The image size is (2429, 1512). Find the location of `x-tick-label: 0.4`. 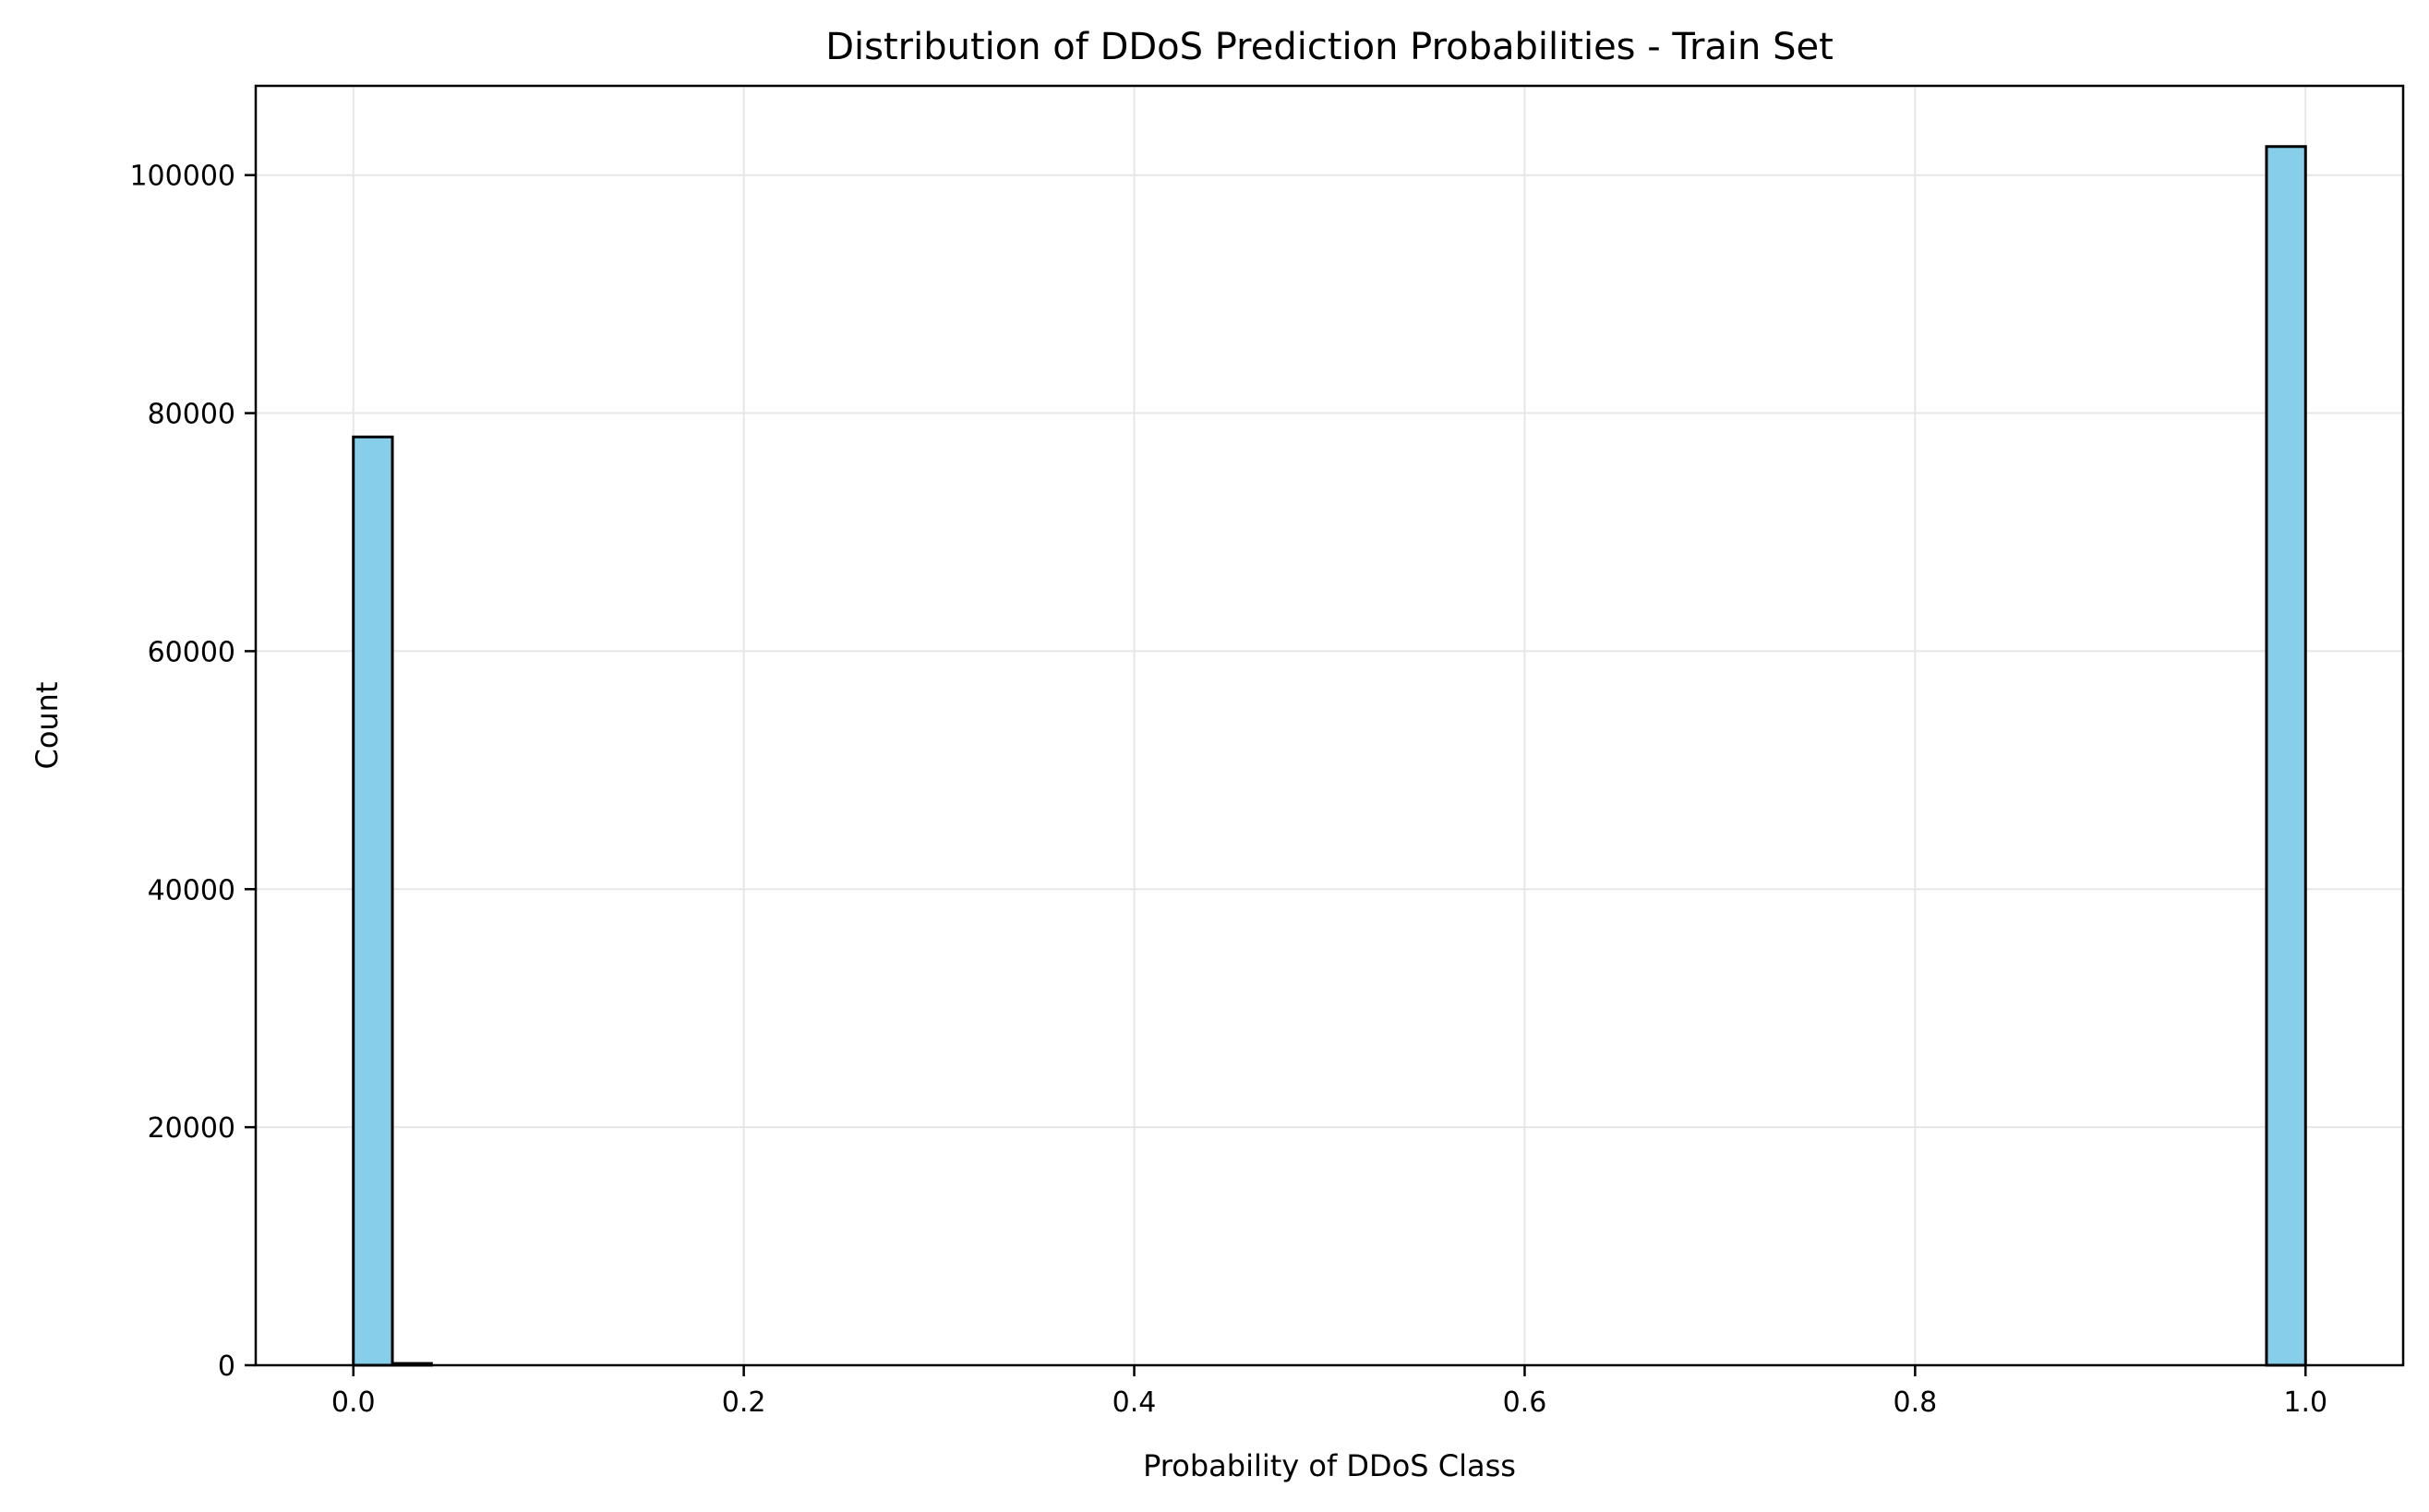

x-tick-label: 0.4 is located at coordinates (1134, 1402).